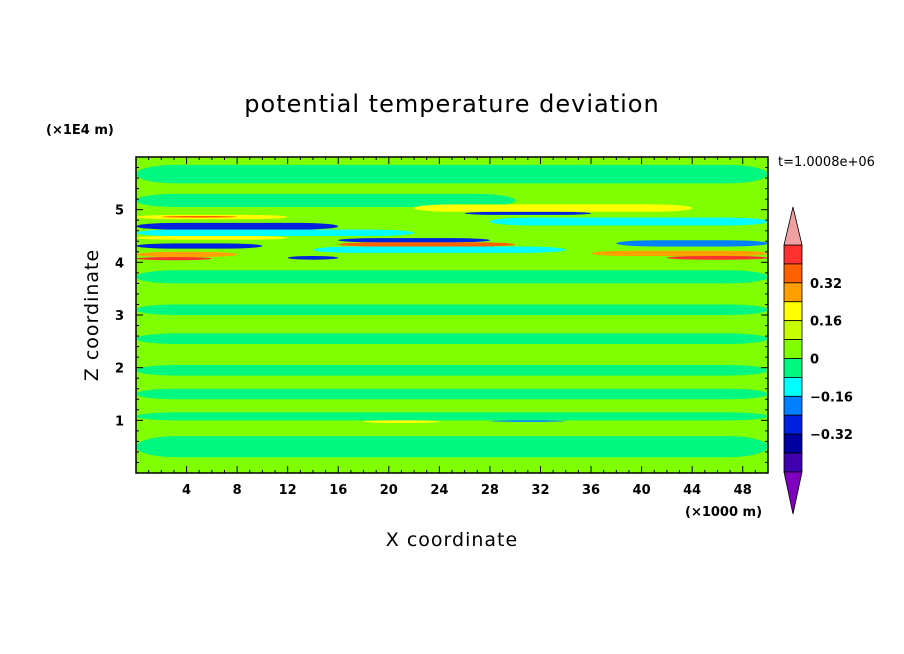 Image resolution: width=904 pixels, height=654 pixels. What do you see at coordinates (389, 490) in the screenshot?
I see `x-tick-label-4: 20` at bounding box center [389, 490].